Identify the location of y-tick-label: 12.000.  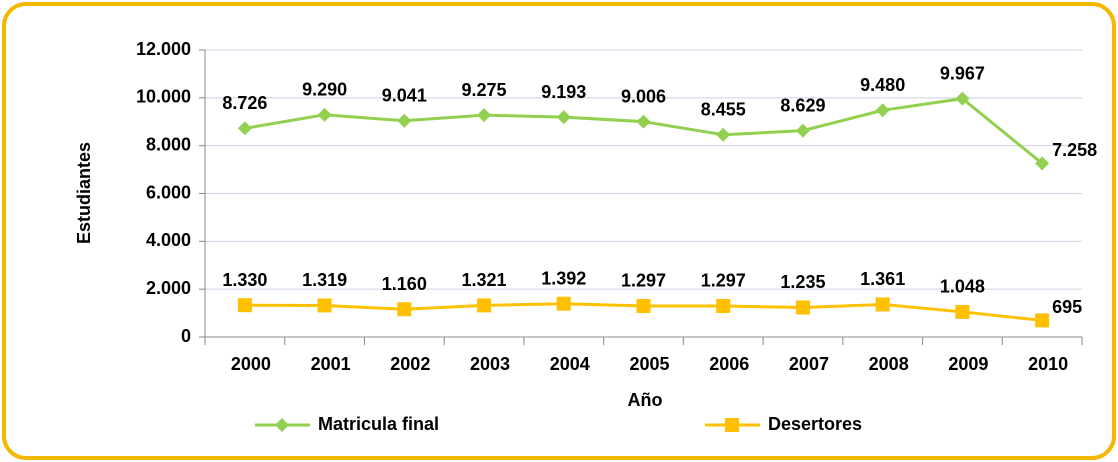
(163, 49).